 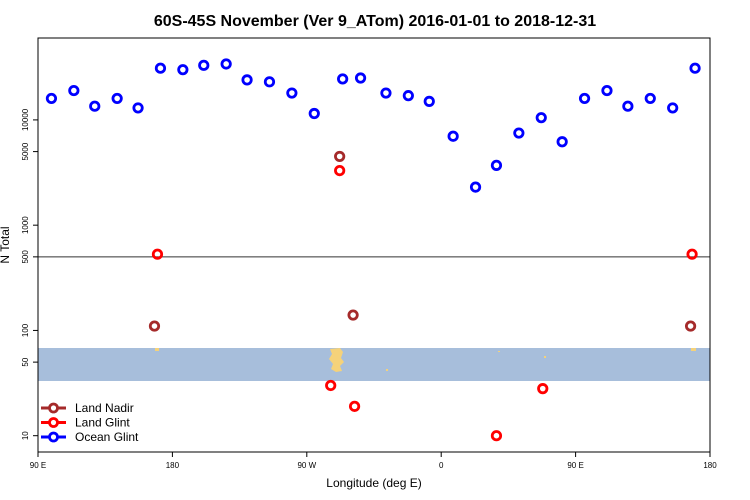 What do you see at coordinates (25, 257) in the screenshot?
I see `y-tick-label: 500` at bounding box center [25, 257].